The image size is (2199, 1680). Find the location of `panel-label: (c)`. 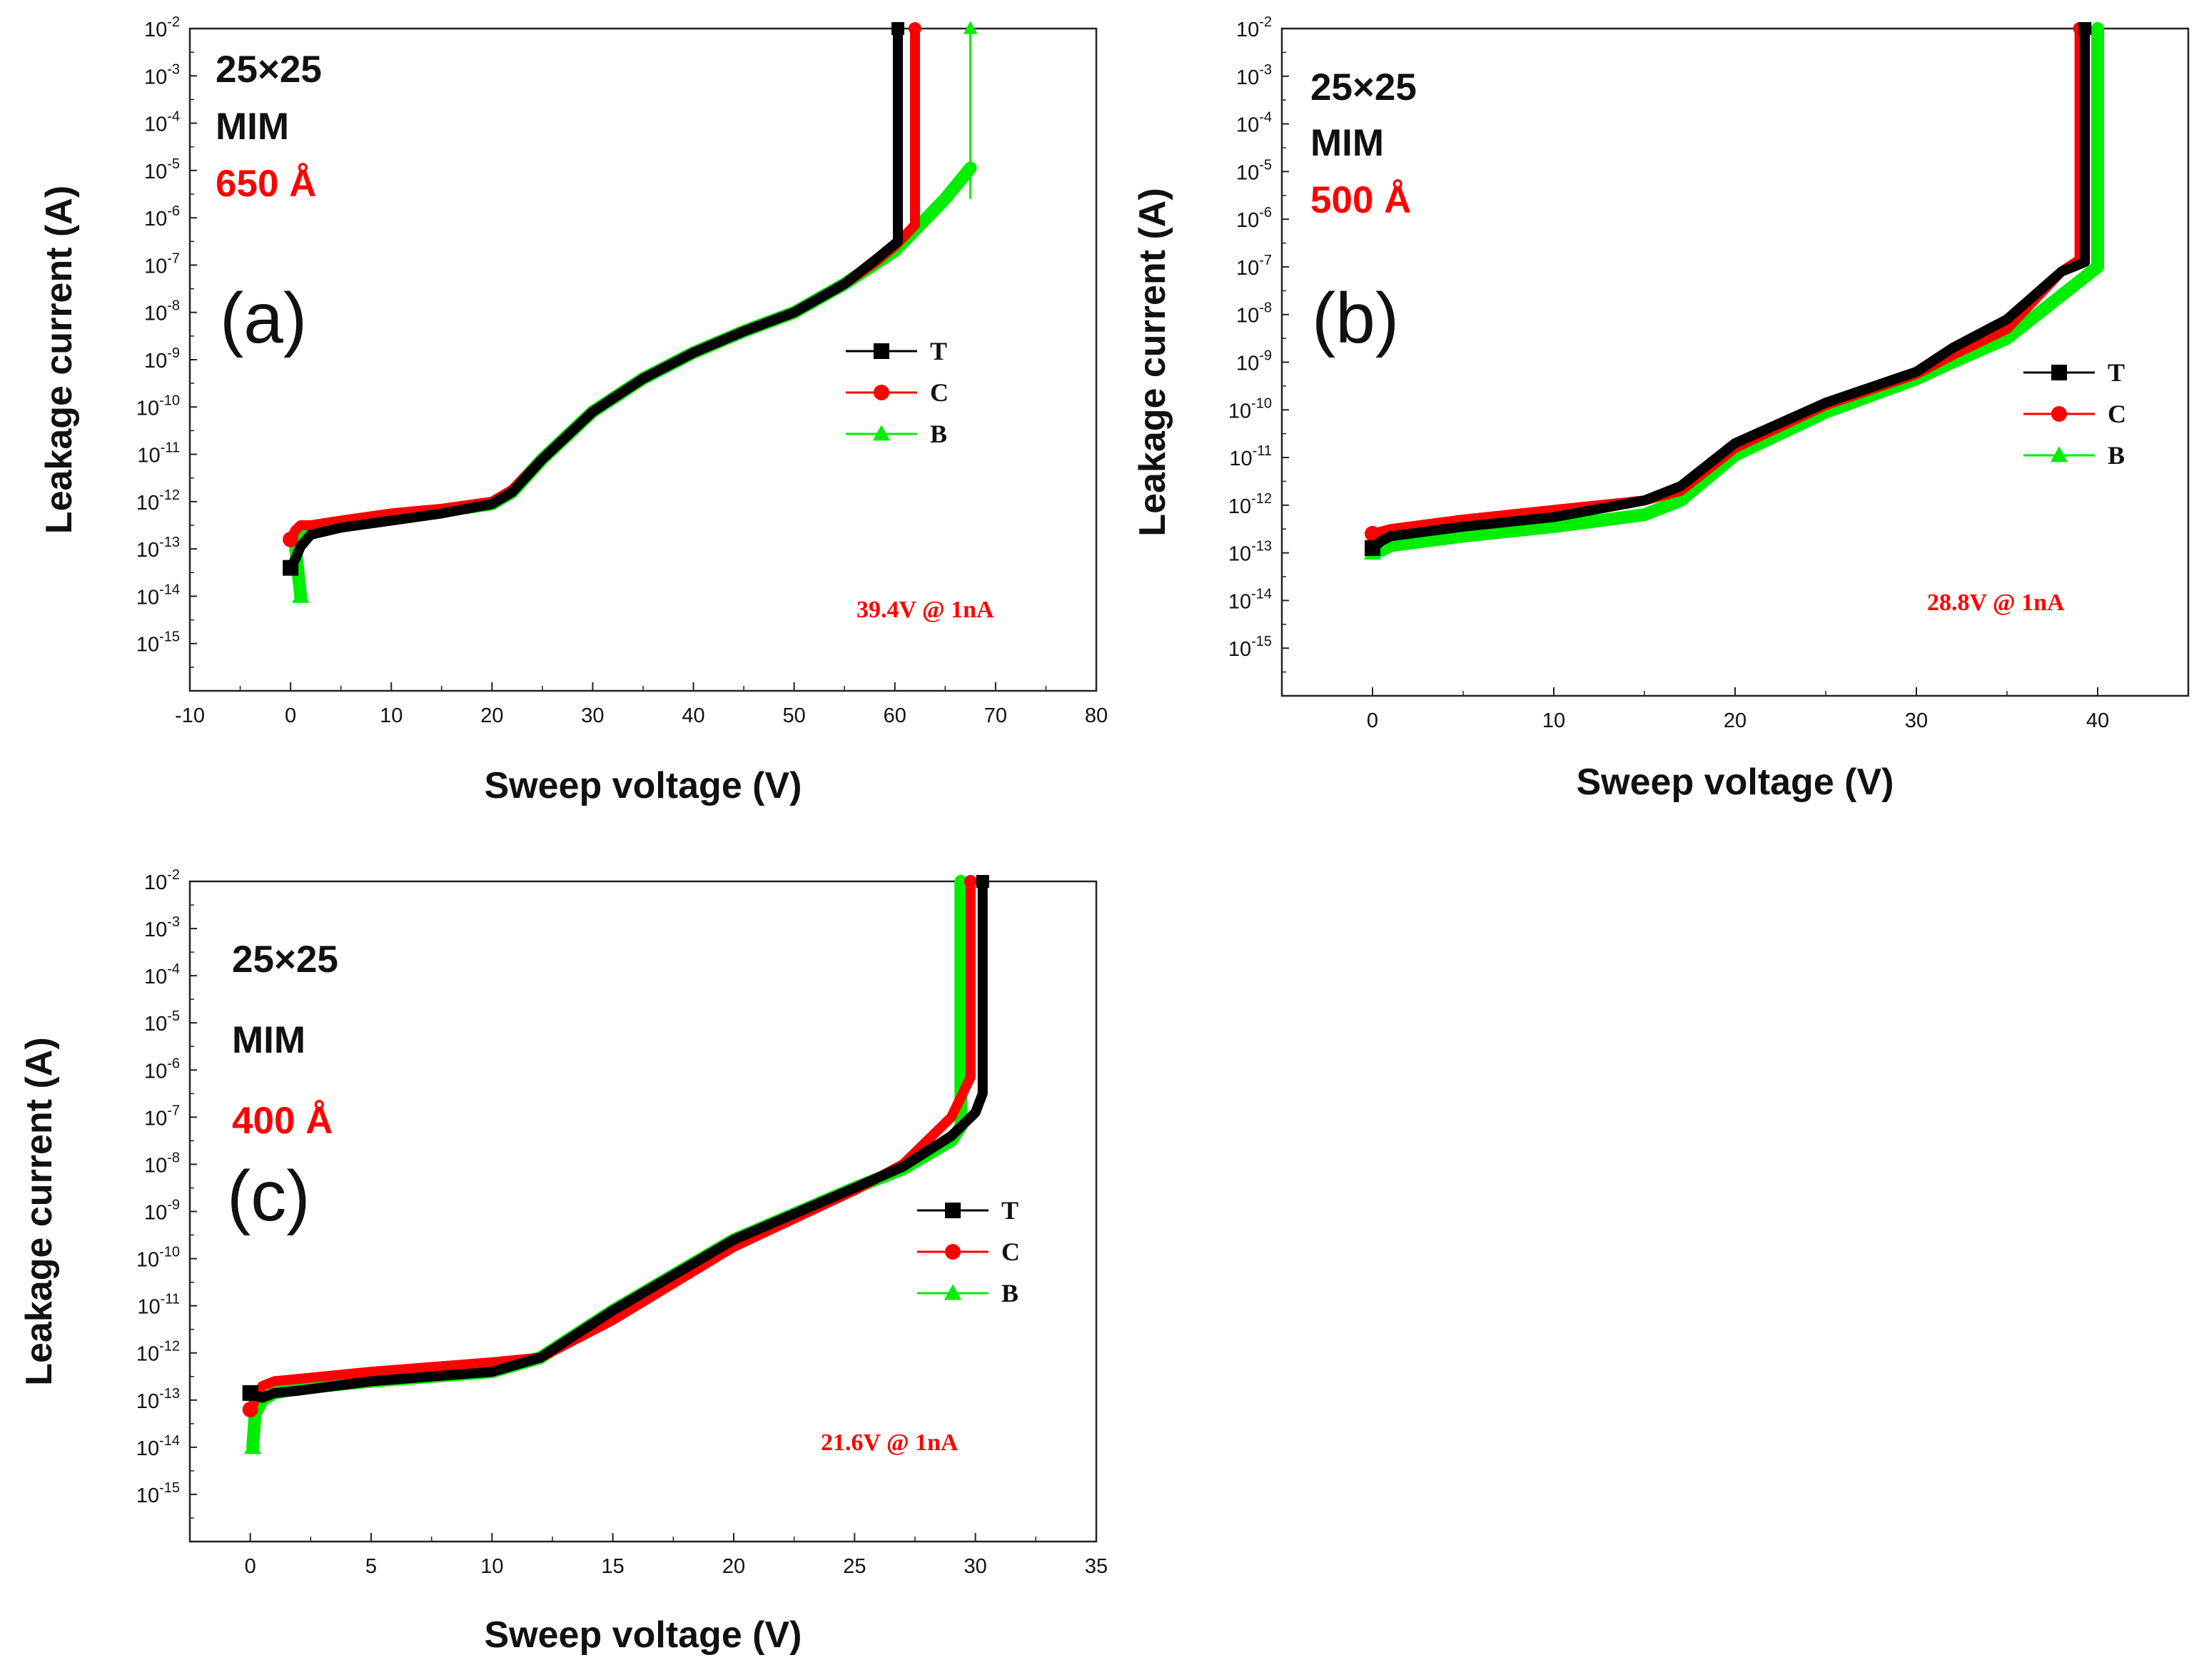

panel-label: (c) is located at coordinates (268, 1196).